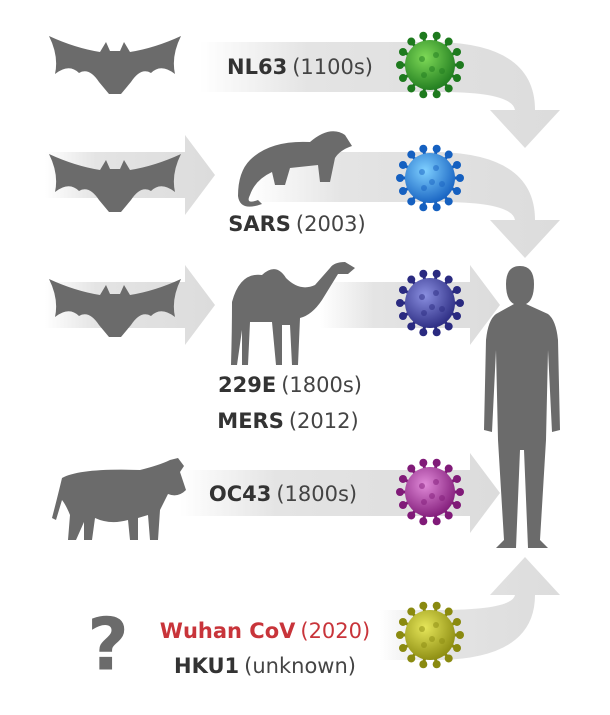 Image resolution: width=610 pixels, height=715 pixels. I want to click on label: 229E (1800s), so click(290, 385).